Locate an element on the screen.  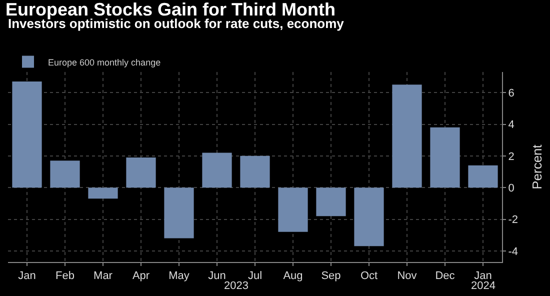
x-tick-label: Dec is located at coordinates (445, 276).